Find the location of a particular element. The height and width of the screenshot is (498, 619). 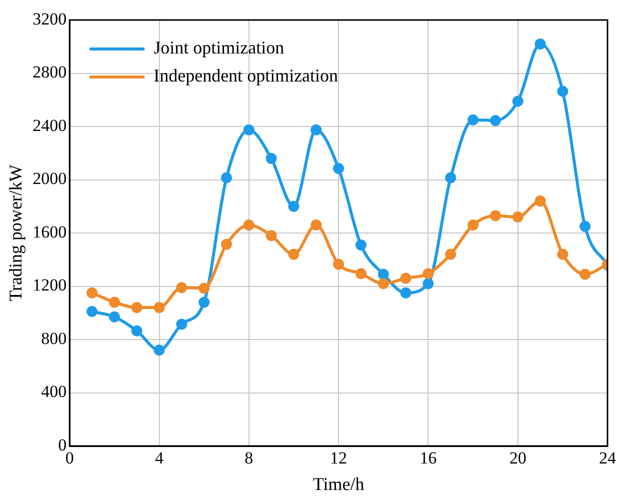

y-tick-label: 0 is located at coordinates (62, 444).